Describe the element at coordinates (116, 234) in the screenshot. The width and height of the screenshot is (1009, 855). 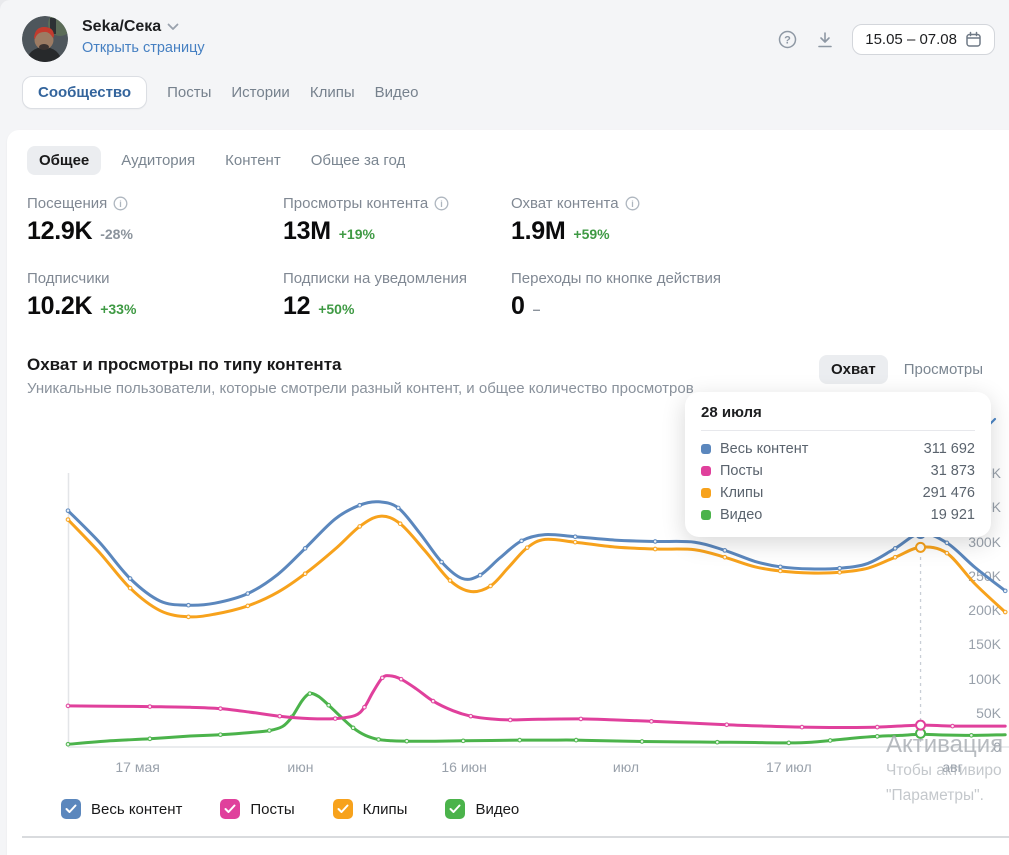
I see `stat-delta: -28%` at that location.